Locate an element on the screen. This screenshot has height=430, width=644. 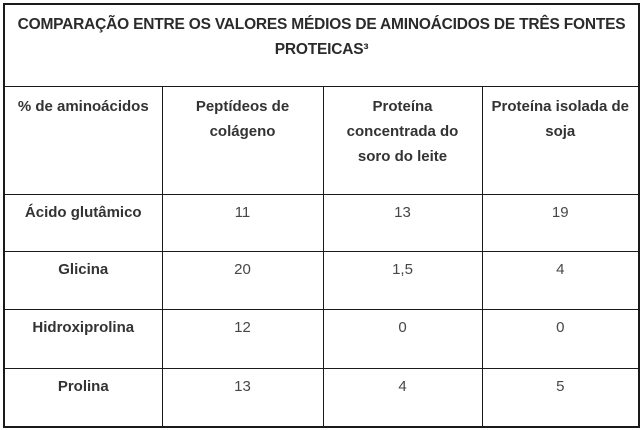
table-row-glutamic-acid: Ácido glutâmico 11 13 19 is located at coordinates (321, 222).